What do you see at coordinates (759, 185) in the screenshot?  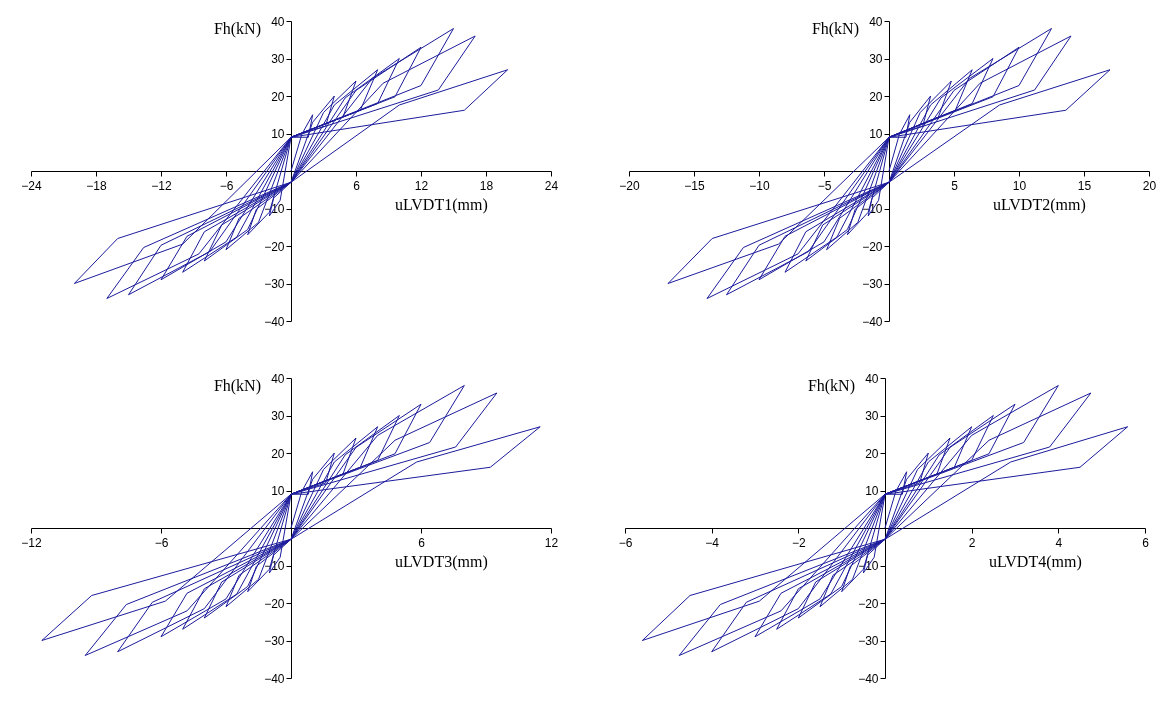 I see `x-tick-label: −10` at bounding box center [759, 185].